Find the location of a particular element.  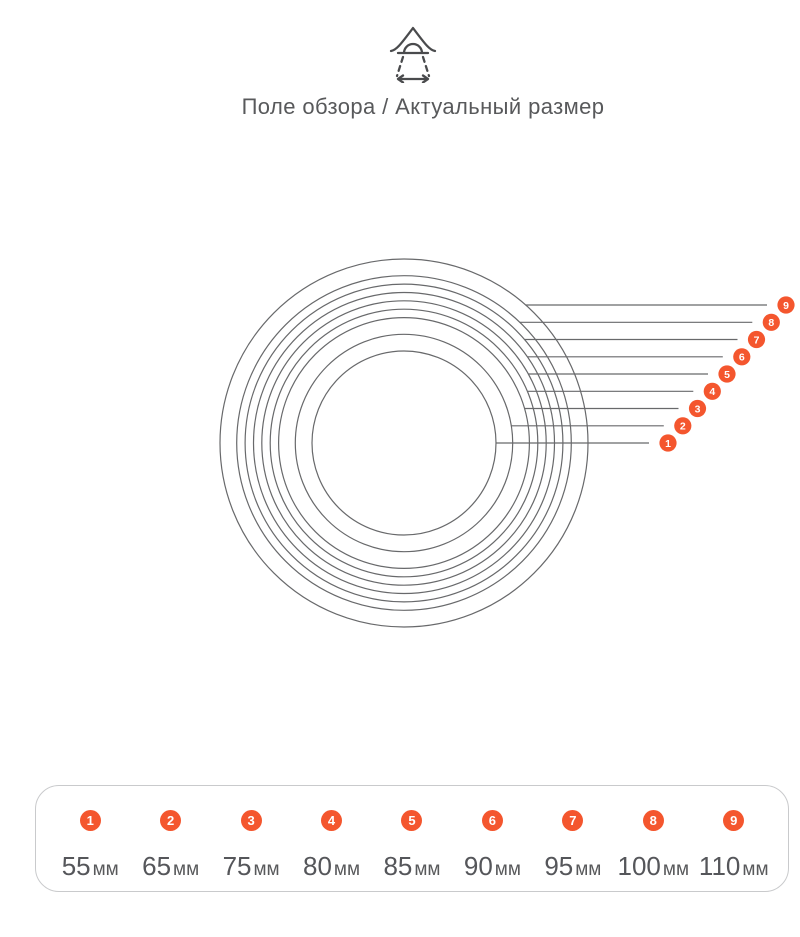

size-number: 75 is located at coordinates (237, 866).